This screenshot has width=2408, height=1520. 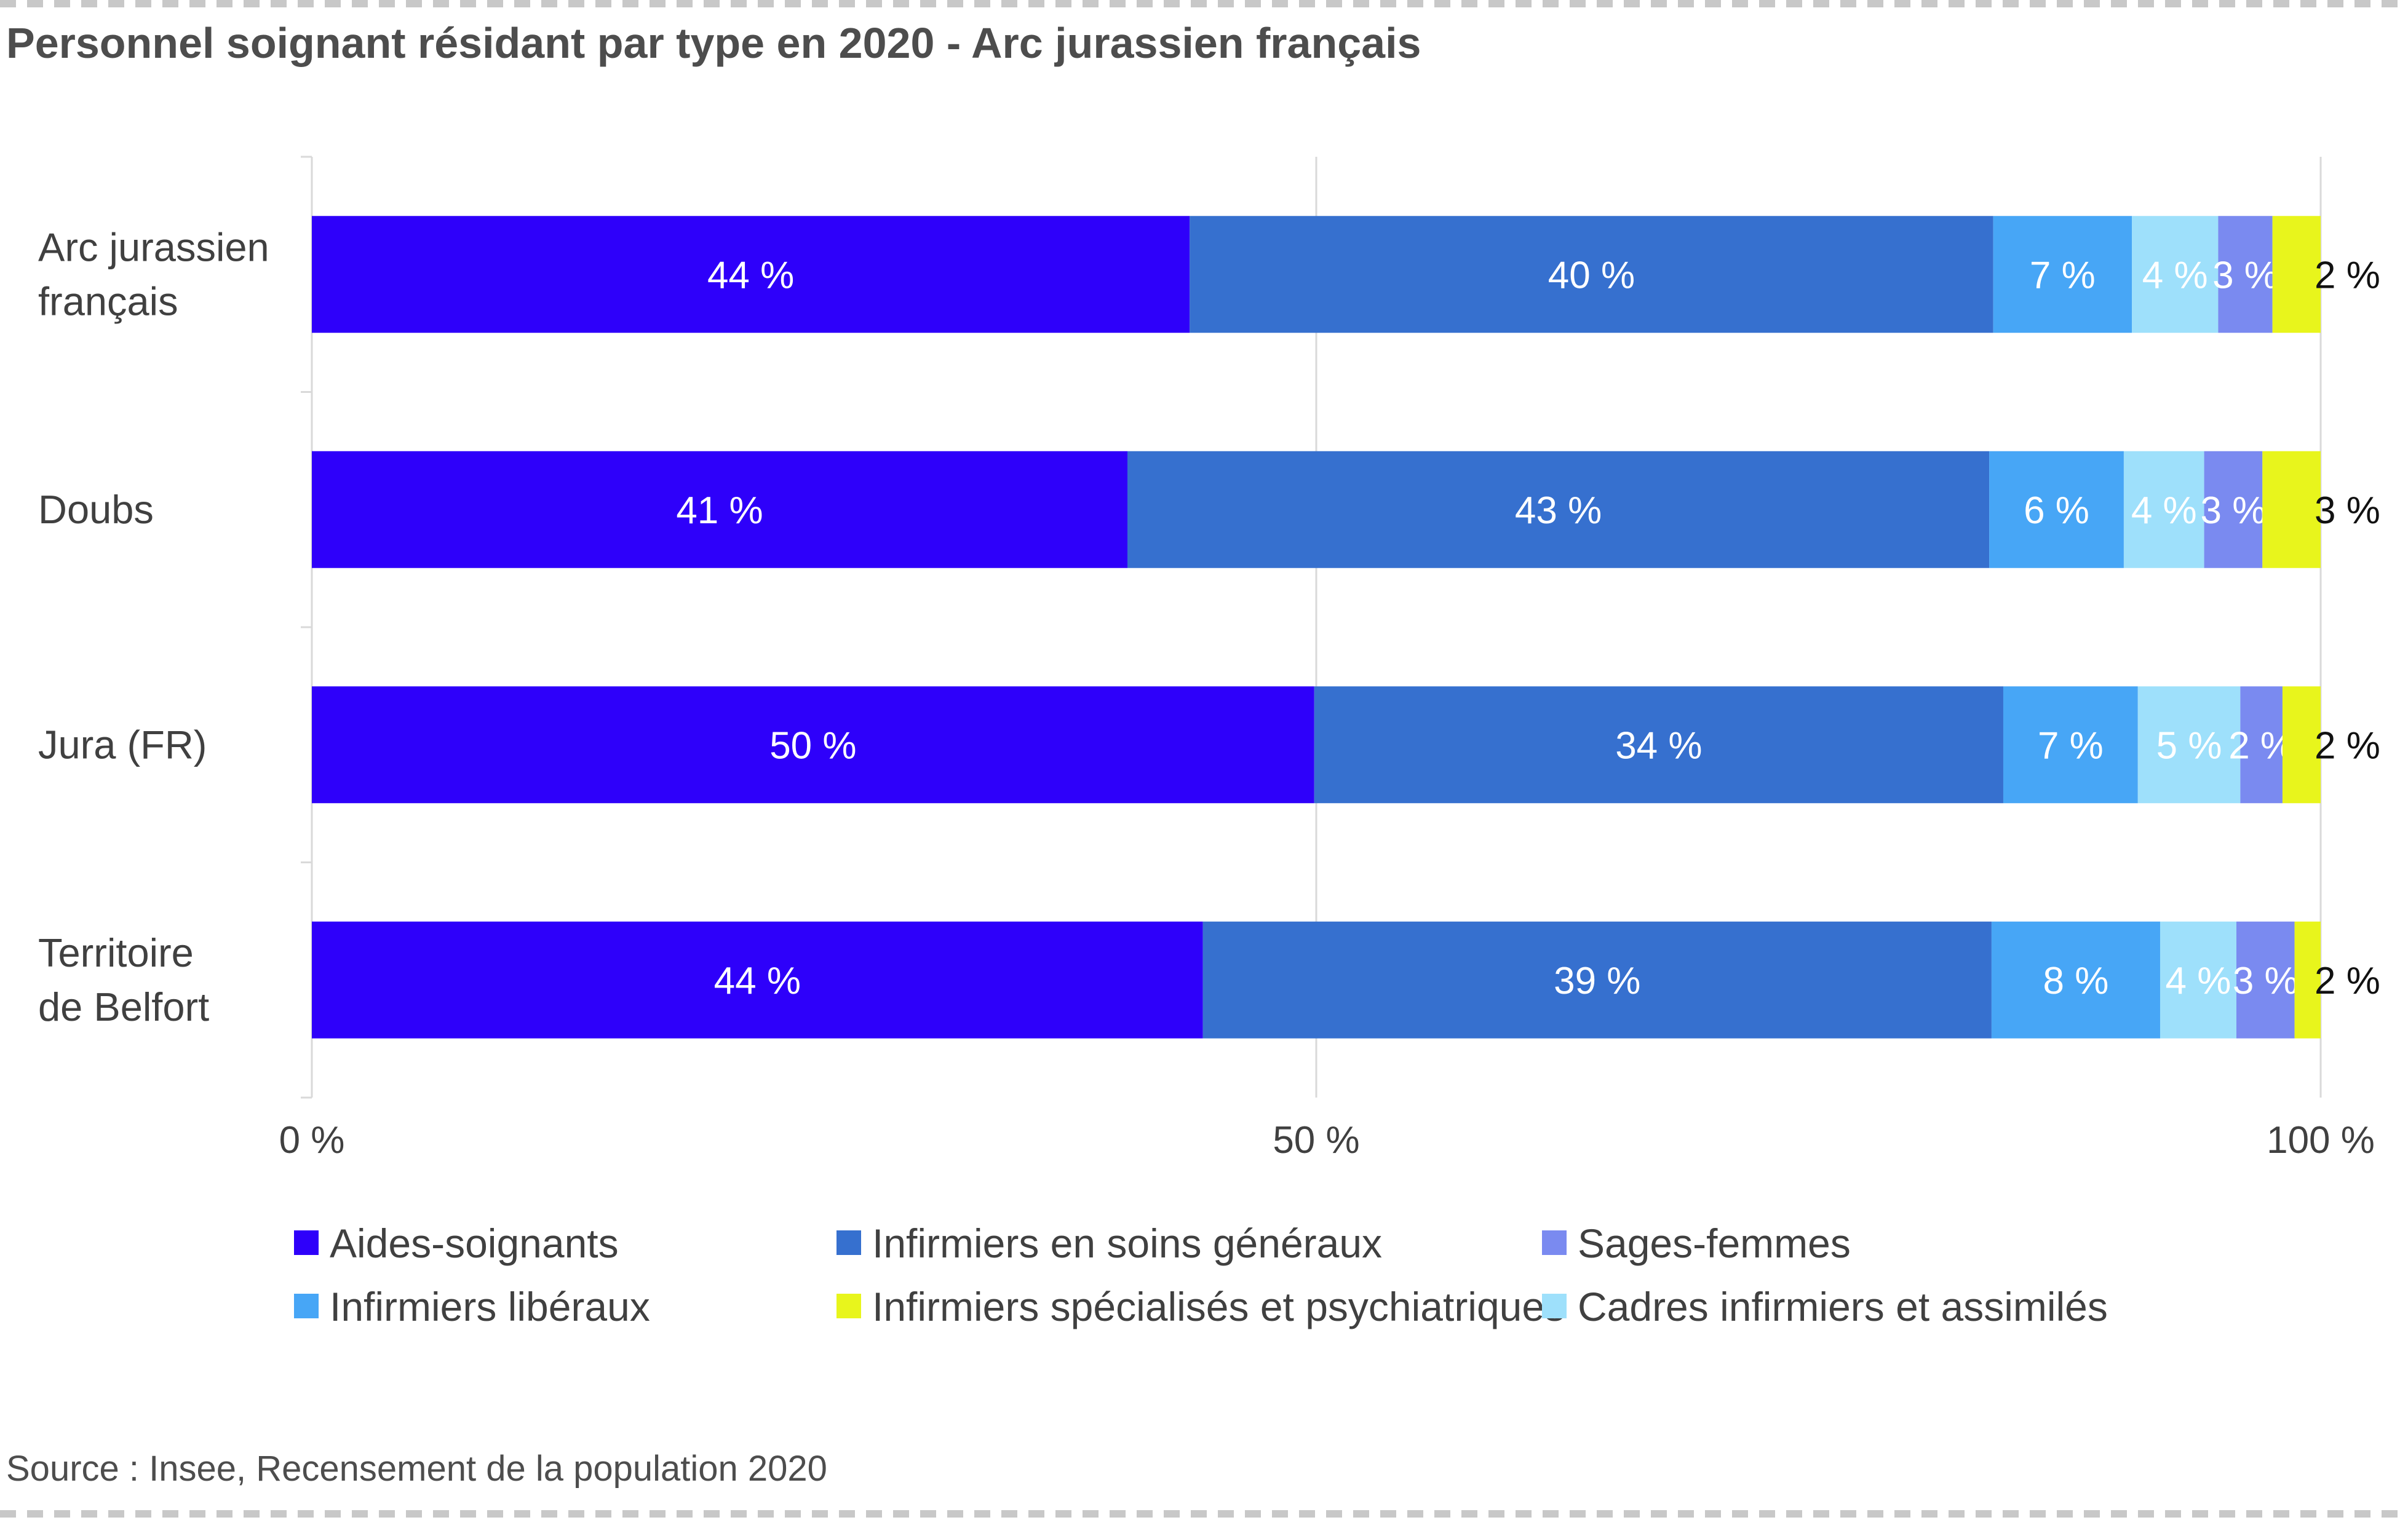 I want to click on data-label: 40 %, so click(x=1592, y=275).